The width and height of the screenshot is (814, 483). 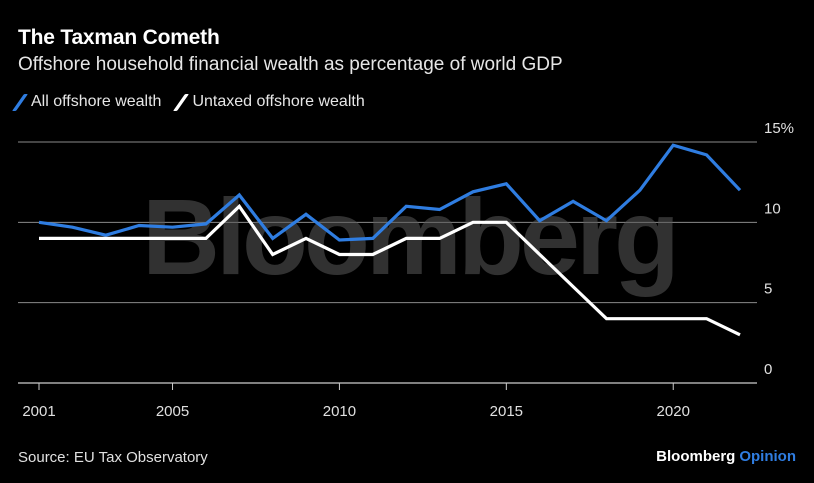 What do you see at coordinates (673, 411) in the screenshot?
I see `x-tick-label-2020: 2020` at bounding box center [673, 411].